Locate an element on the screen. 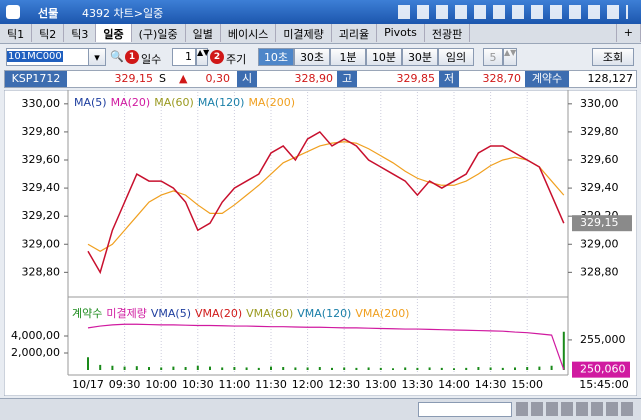  legend-entry: VMA(120) is located at coordinates (324, 313).